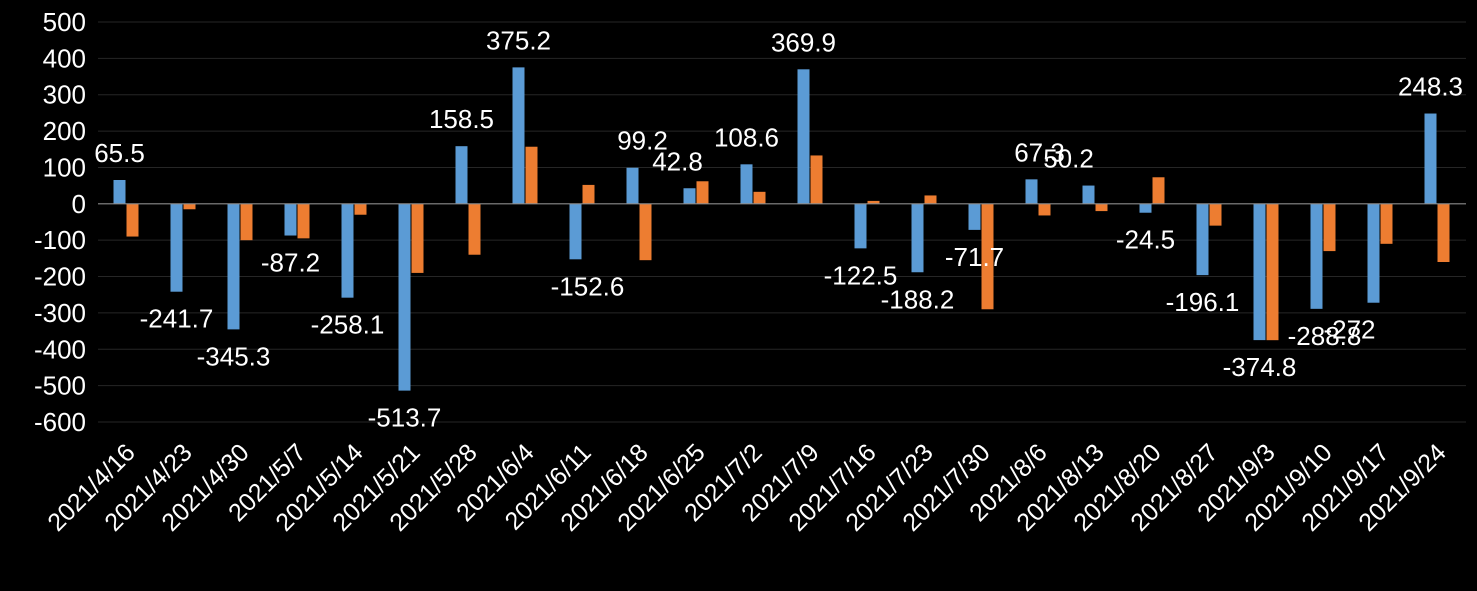 The width and height of the screenshot is (1477, 591). Describe the element at coordinates (588, 194) in the screenshot. I see `bar-series2-2021/6/11` at that location.